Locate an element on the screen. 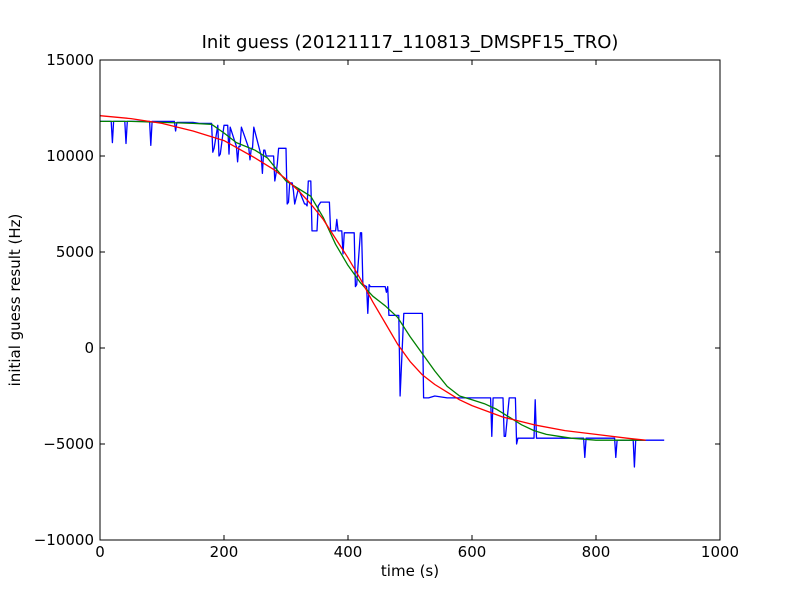 The image size is (800, 600). chart-title: Init guess (20121117_110813_DMSPF15_TRO) is located at coordinates (410, 42).